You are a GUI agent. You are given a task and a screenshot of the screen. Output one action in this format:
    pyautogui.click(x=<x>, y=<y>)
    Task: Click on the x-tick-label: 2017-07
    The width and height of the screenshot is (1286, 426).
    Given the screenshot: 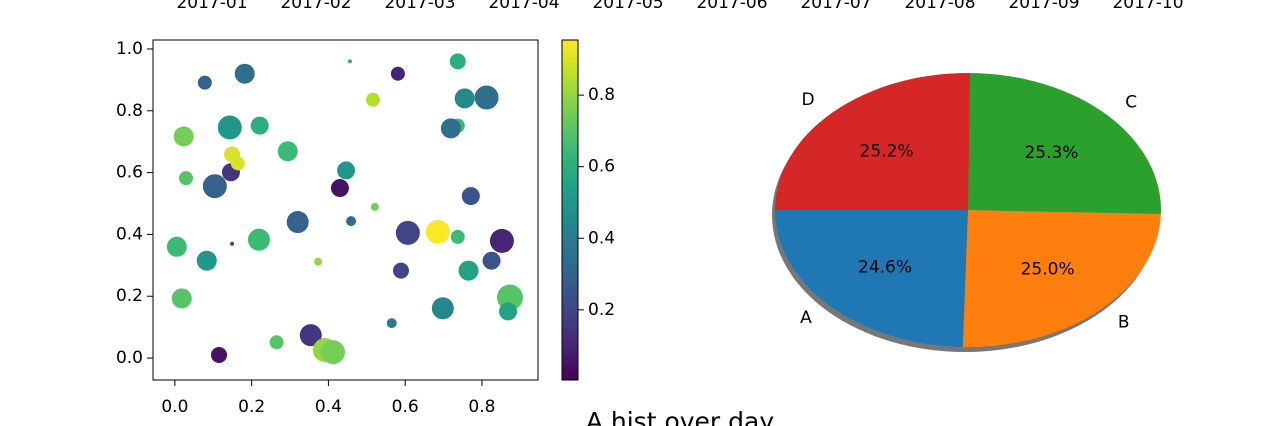 What is the action you would take?
    pyautogui.click(x=835, y=6)
    